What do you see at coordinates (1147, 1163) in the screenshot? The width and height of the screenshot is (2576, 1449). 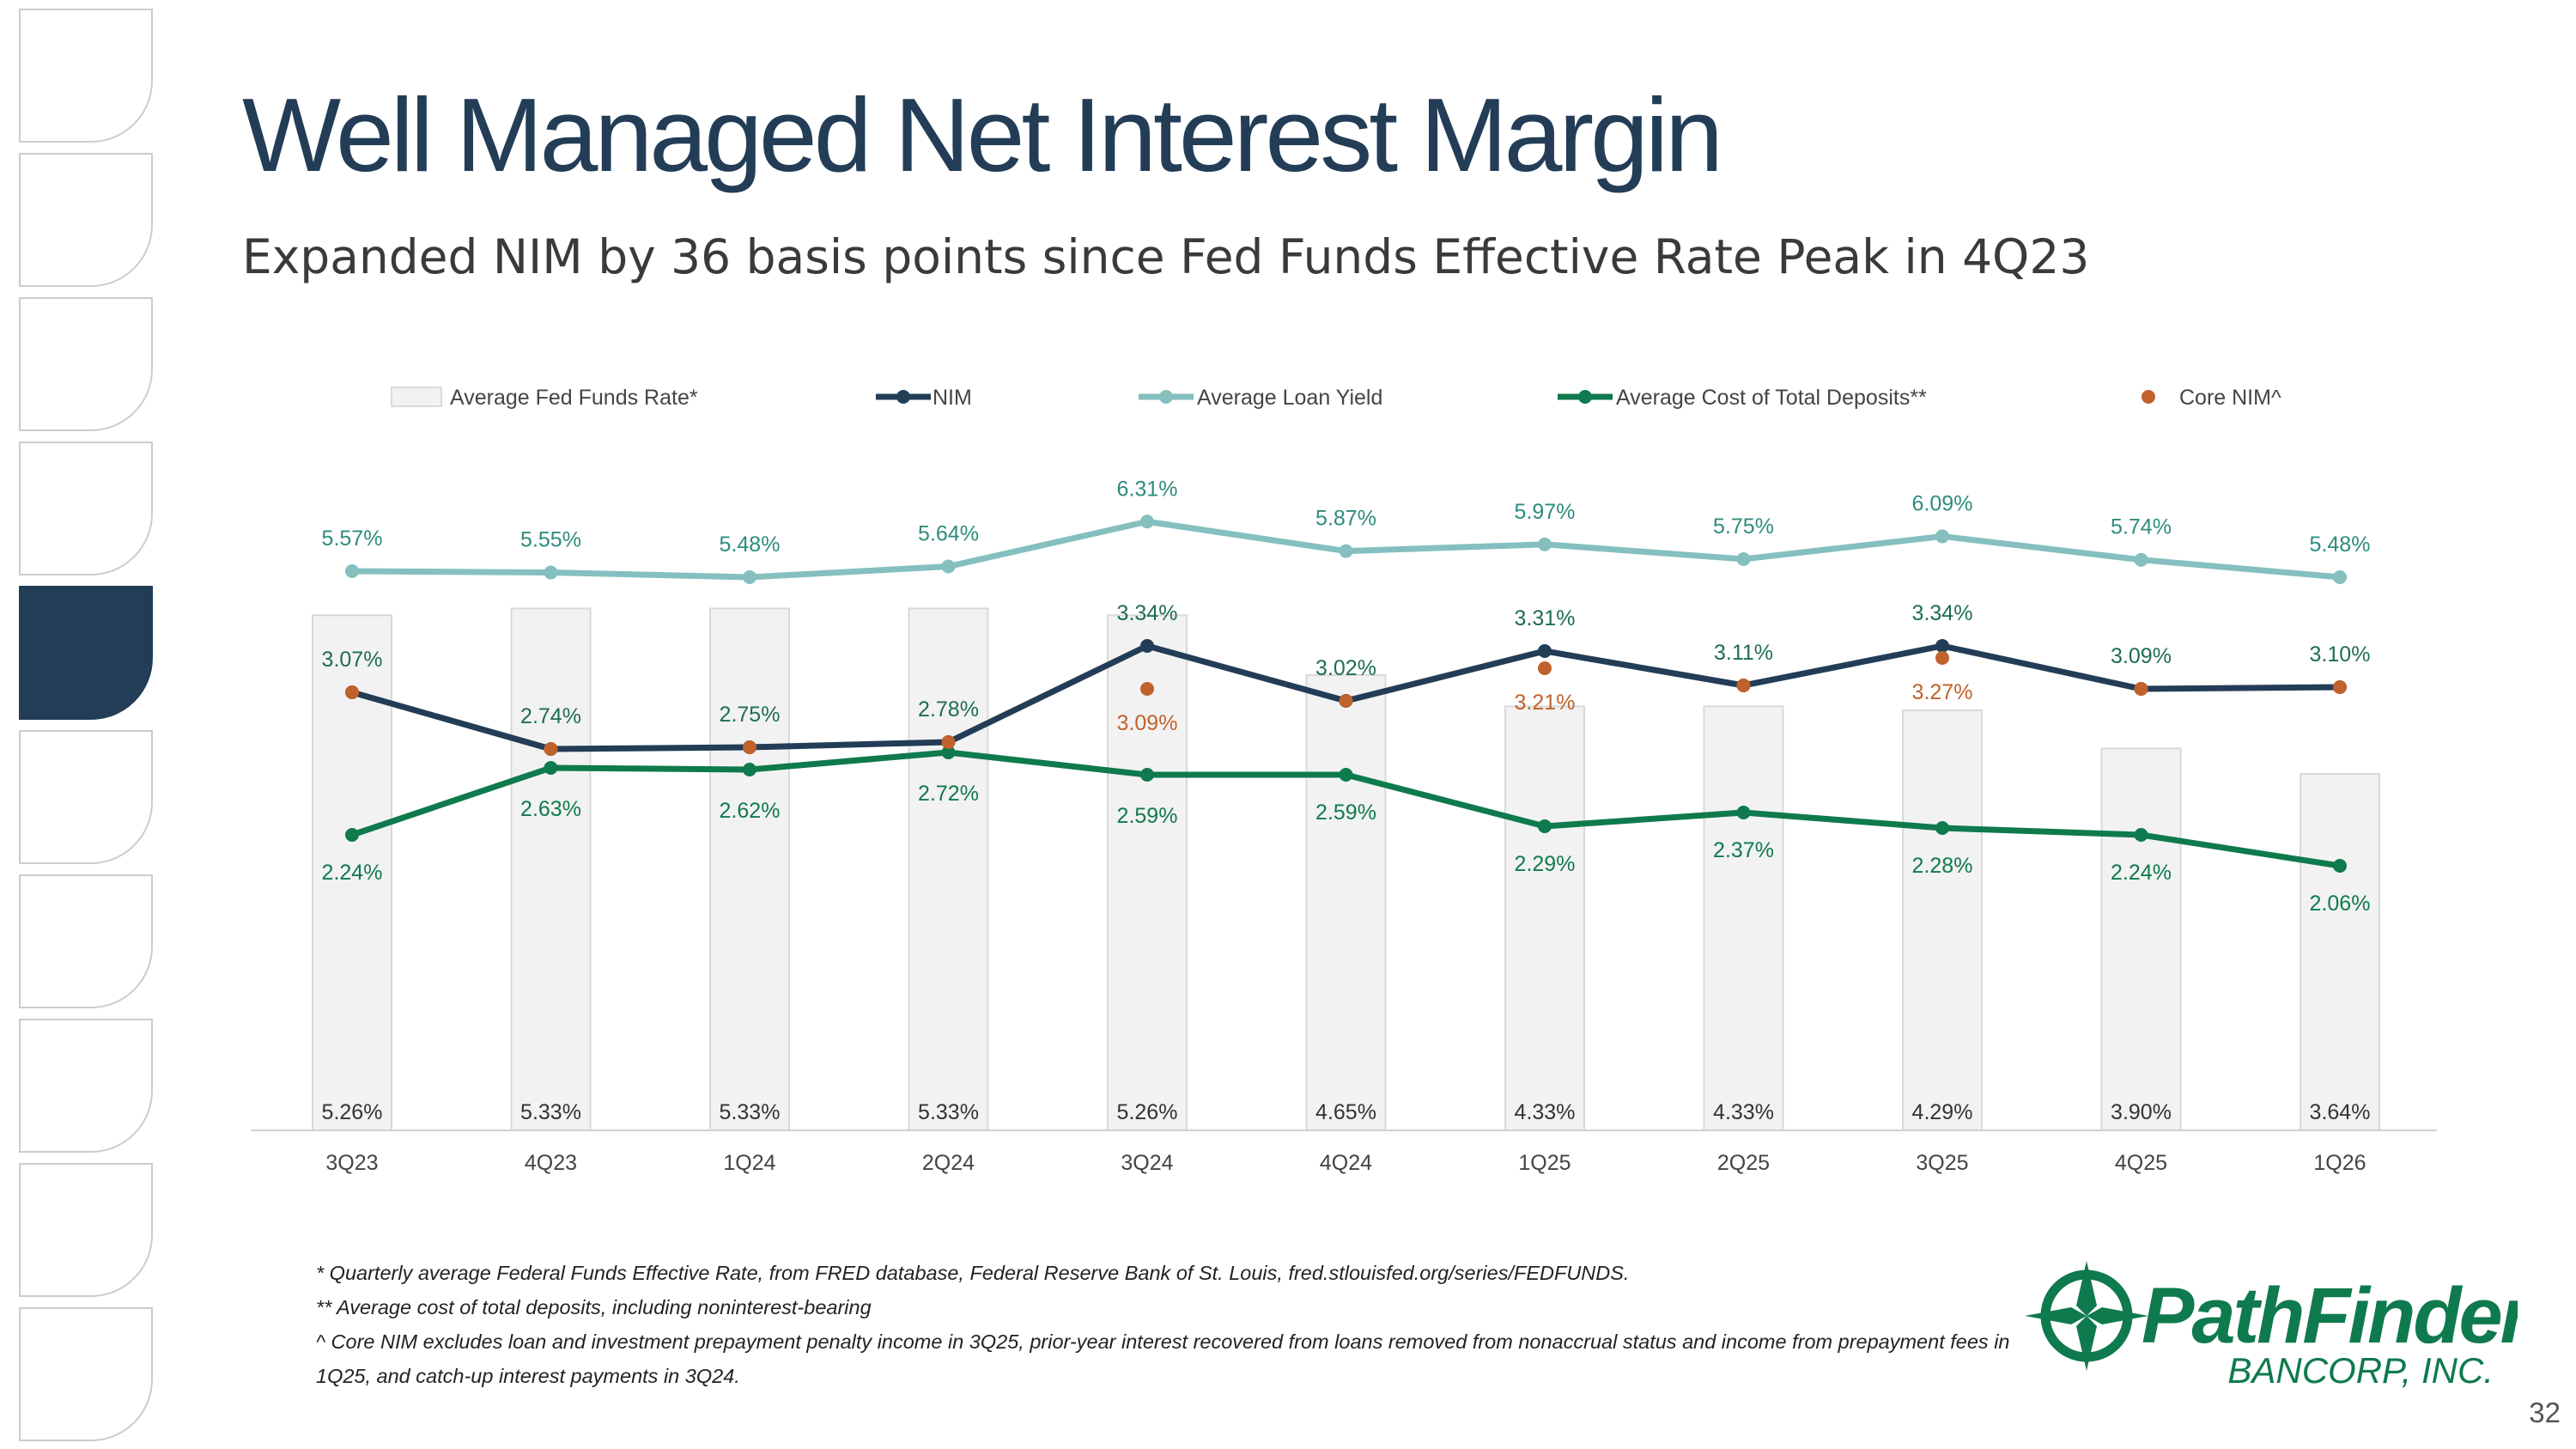 I see `x-tick-label: 3Q24` at bounding box center [1147, 1163].